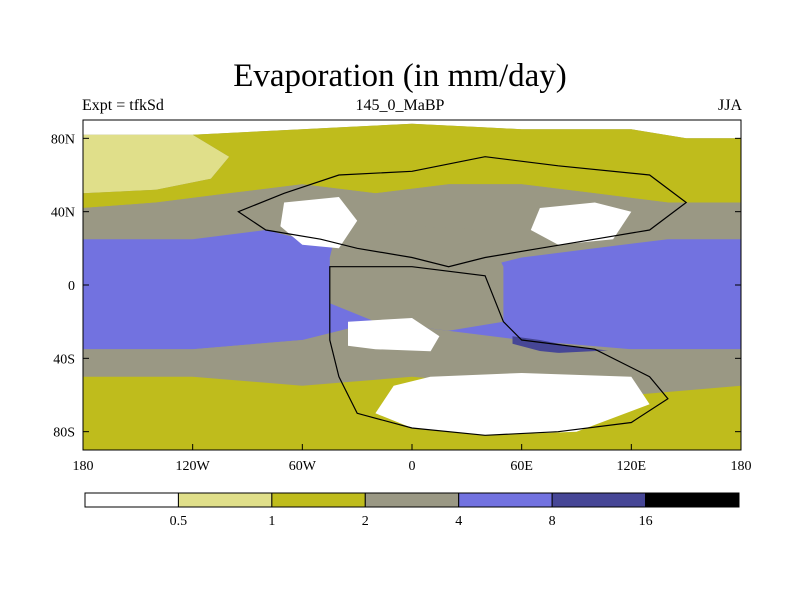 Image resolution: width=800 pixels, height=600 pixels. I want to click on x-tick-label: 120W, so click(193, 466).